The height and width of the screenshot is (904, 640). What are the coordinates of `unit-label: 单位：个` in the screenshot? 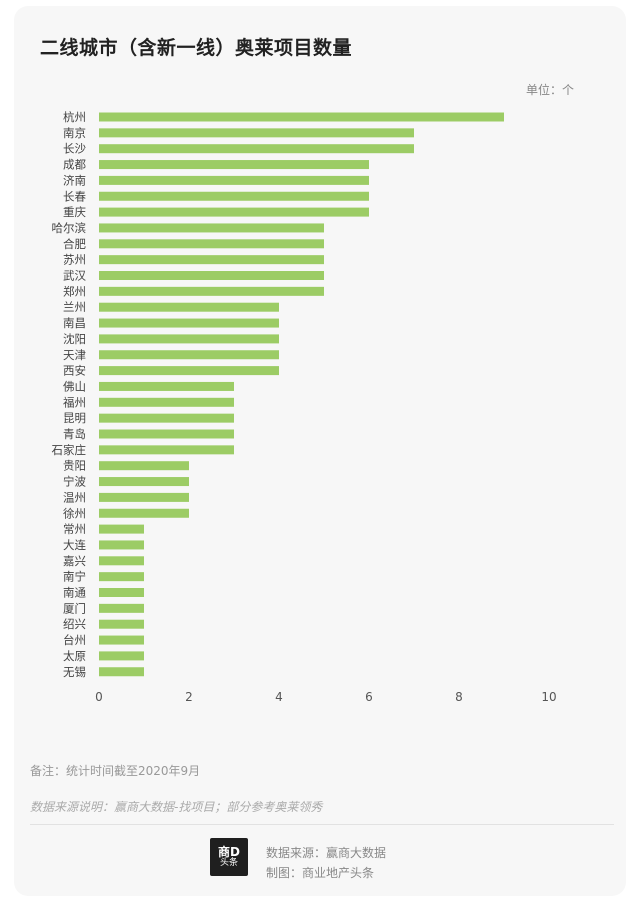 It's located at (550, 90).